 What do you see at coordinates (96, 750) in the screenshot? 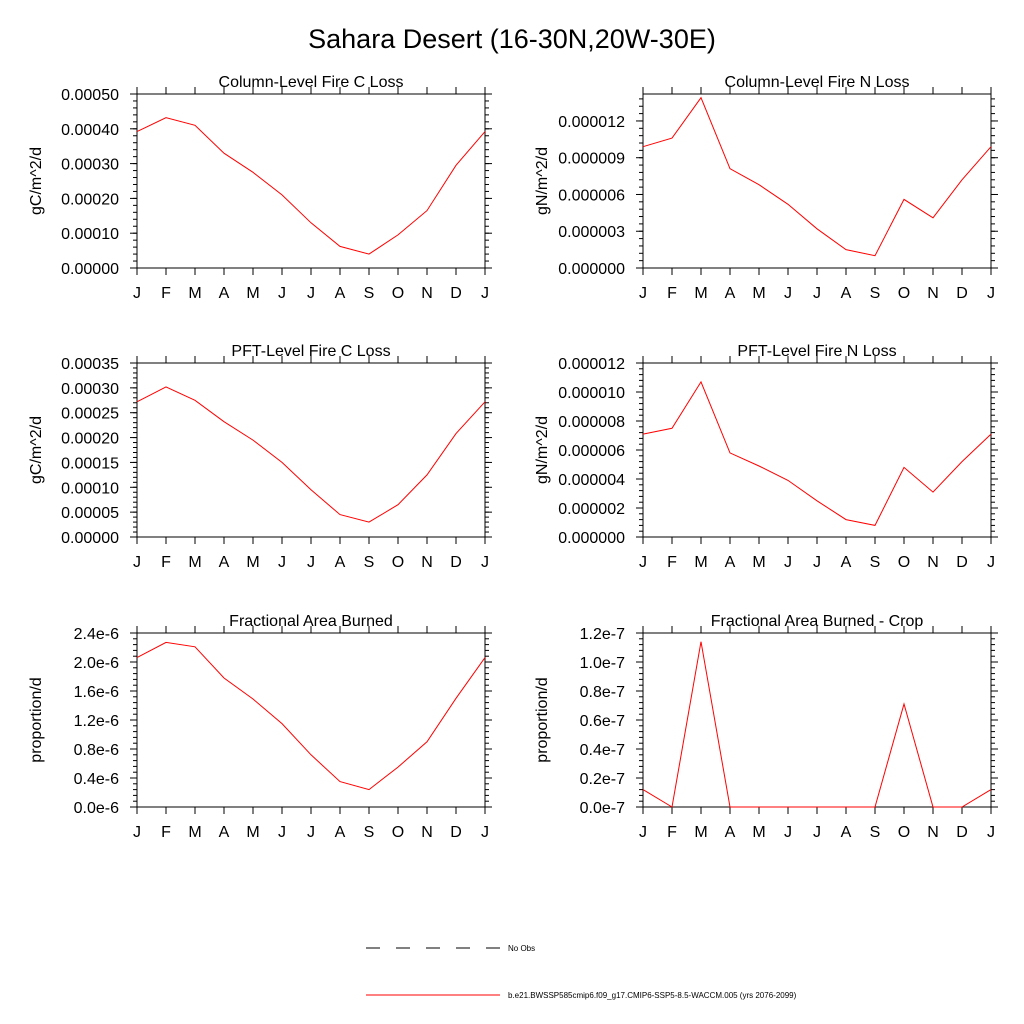
I see `y-tick-label: 0.8e-6` at bounding box center [96, 750].